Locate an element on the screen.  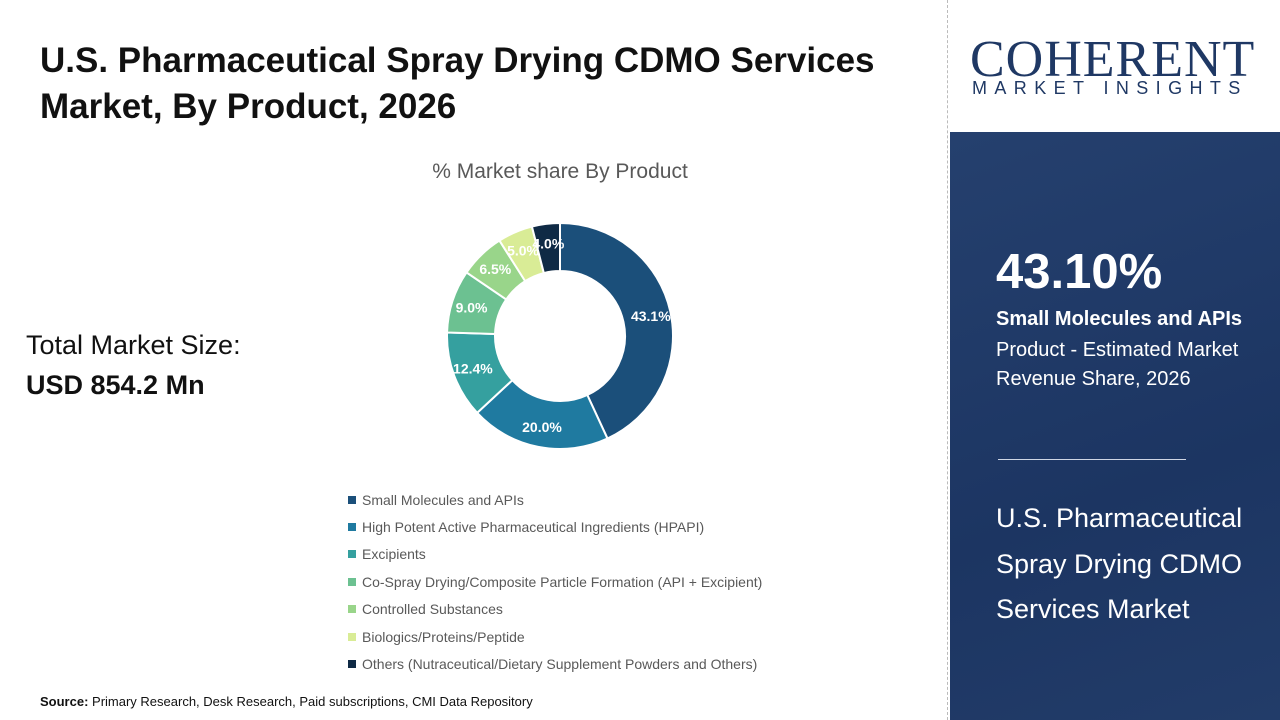
total-value: USD 854.2 Mn is located at coordinates (115, 385).